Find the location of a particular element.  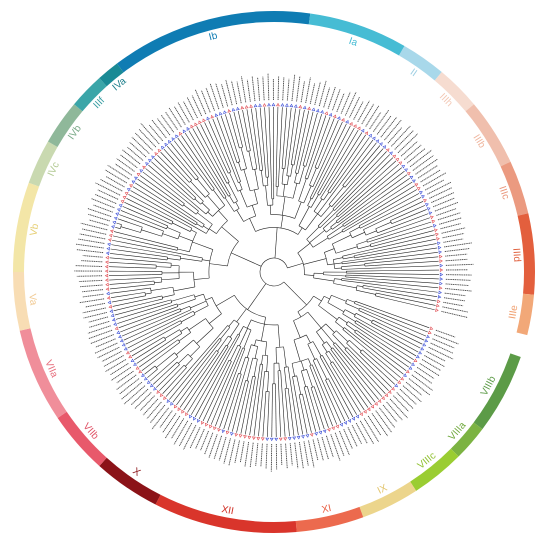

clade-label-xi: XI is located at coordinates (327, 509).